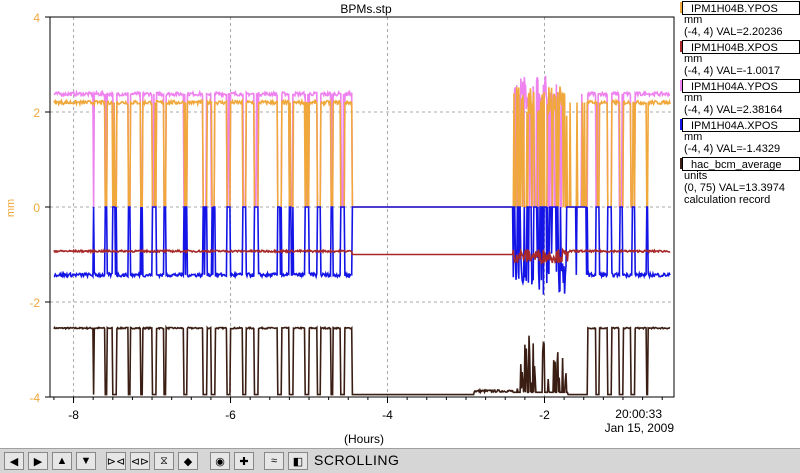 This screenshot has width=800, height=473. Describe the element at coordinates (727, 200) in the screenshot. I see `legend-extra: calculation record` at that location.